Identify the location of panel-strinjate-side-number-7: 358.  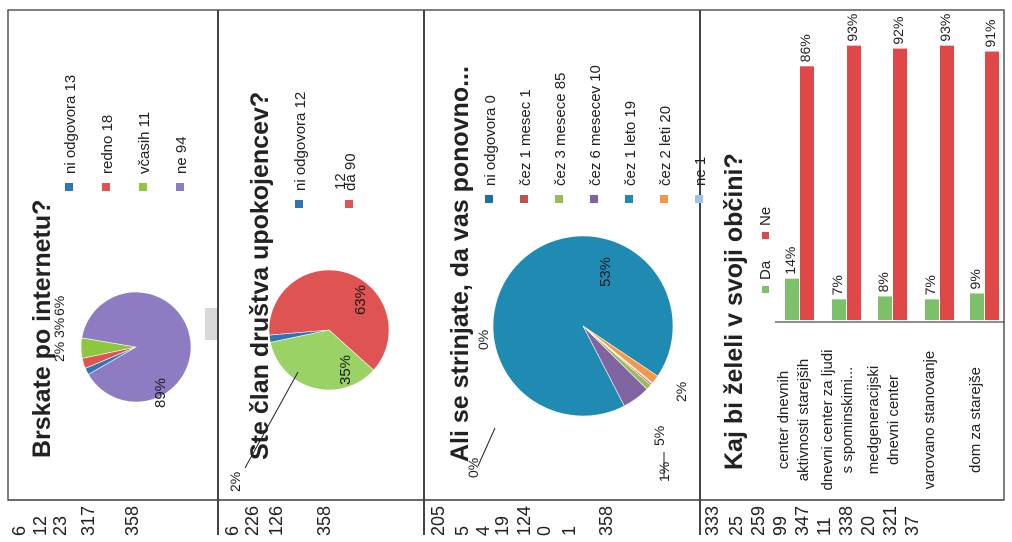
(606, 521).